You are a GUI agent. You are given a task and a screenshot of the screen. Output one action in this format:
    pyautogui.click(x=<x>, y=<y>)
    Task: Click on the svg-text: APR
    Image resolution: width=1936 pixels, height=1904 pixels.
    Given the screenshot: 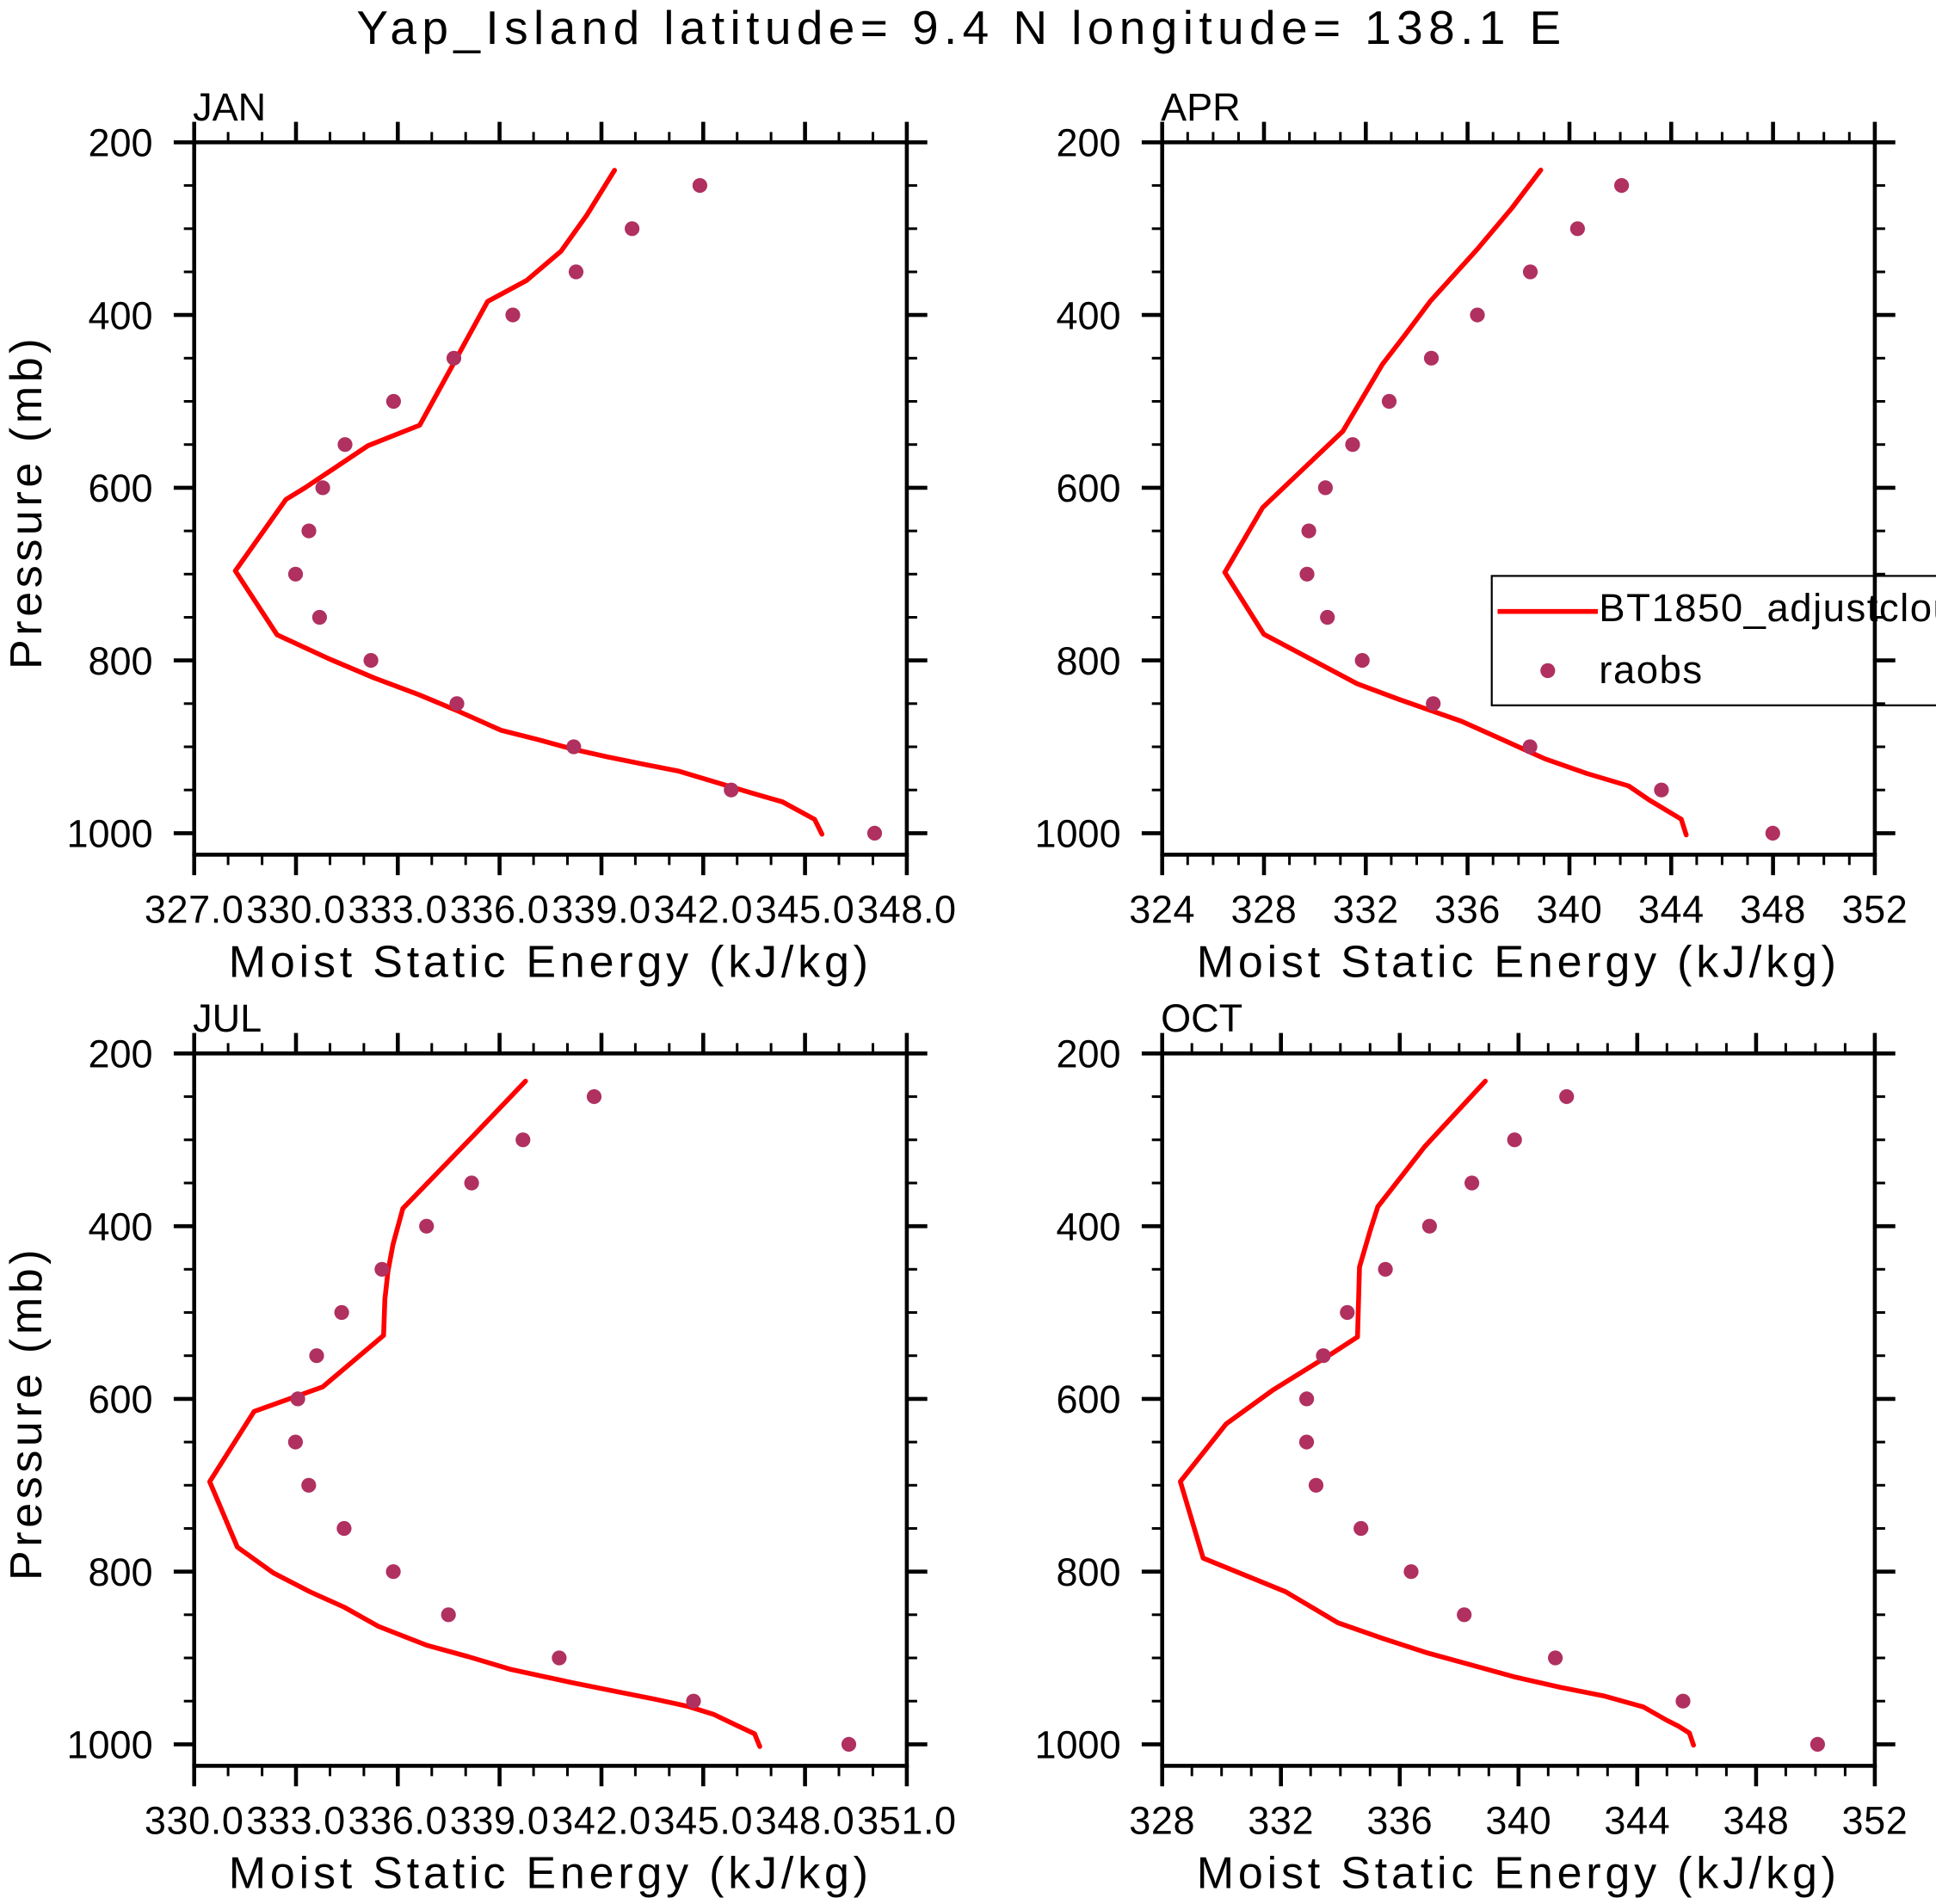 What is the action you would take?
    pyautogui.click(x=1201, y=107)
    